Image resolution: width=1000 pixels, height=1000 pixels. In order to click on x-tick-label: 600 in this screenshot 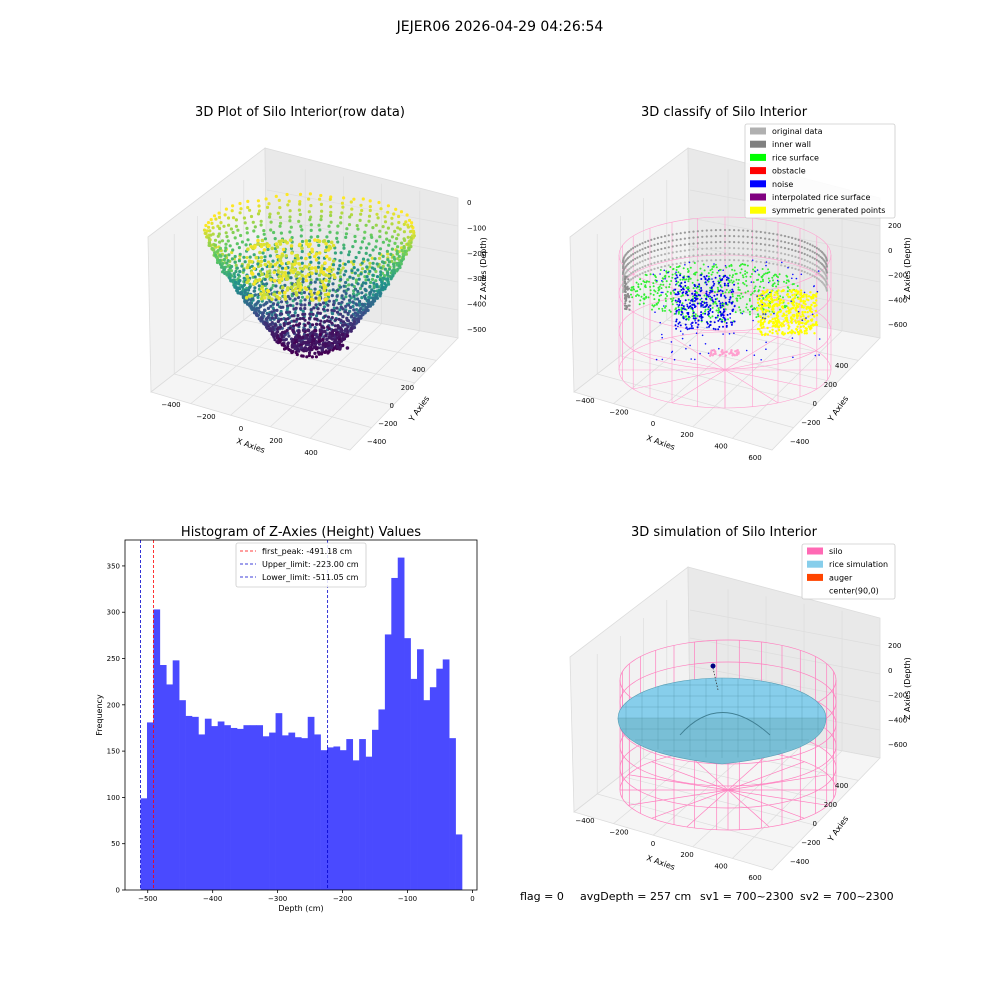, I will do `click(754, 458)`.